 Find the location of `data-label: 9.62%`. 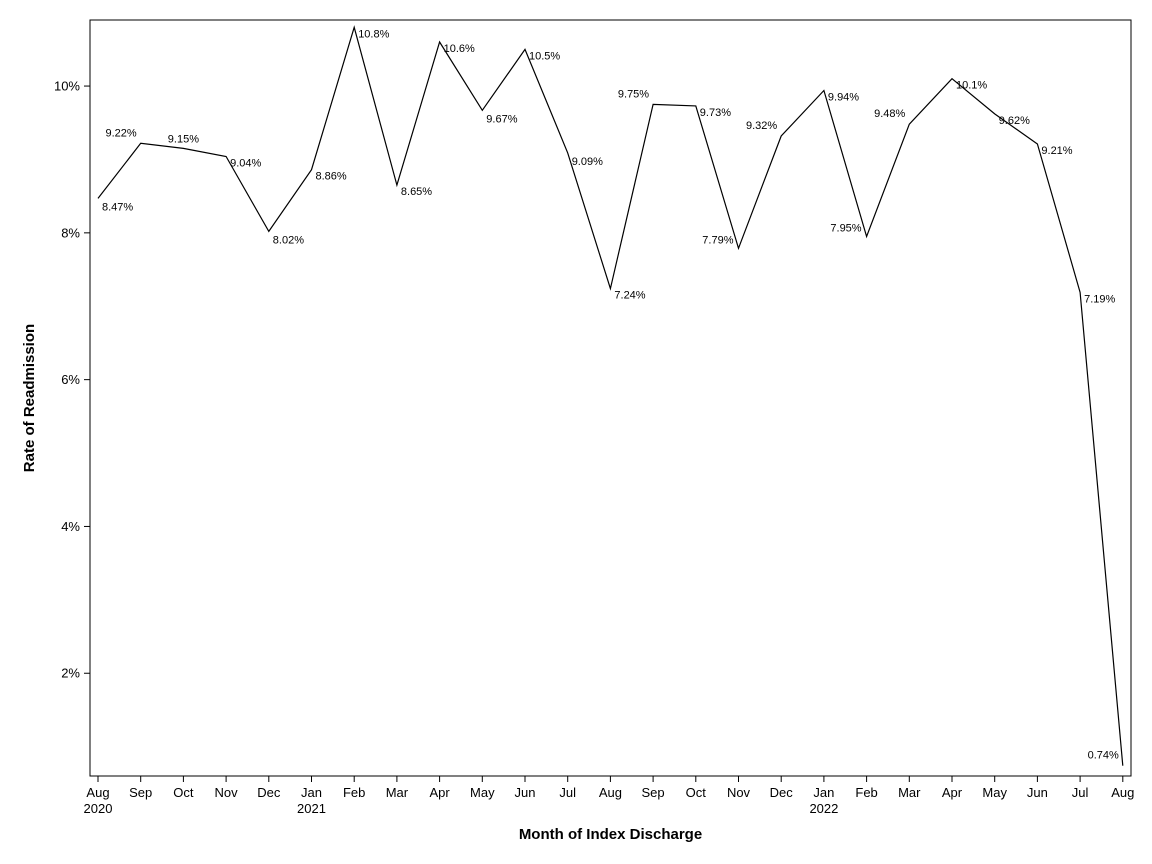

data-label: 9.62% is located at coordinates (1014, 121).